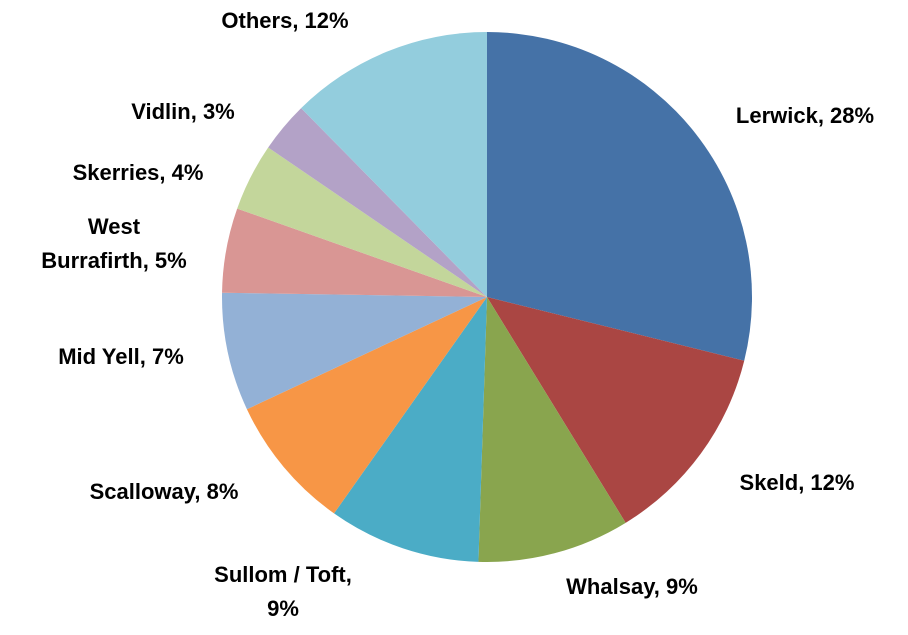  Describe the element at coordinates (284, 20) in the screenshot. I see `data-label: Others, 12%` at that location.